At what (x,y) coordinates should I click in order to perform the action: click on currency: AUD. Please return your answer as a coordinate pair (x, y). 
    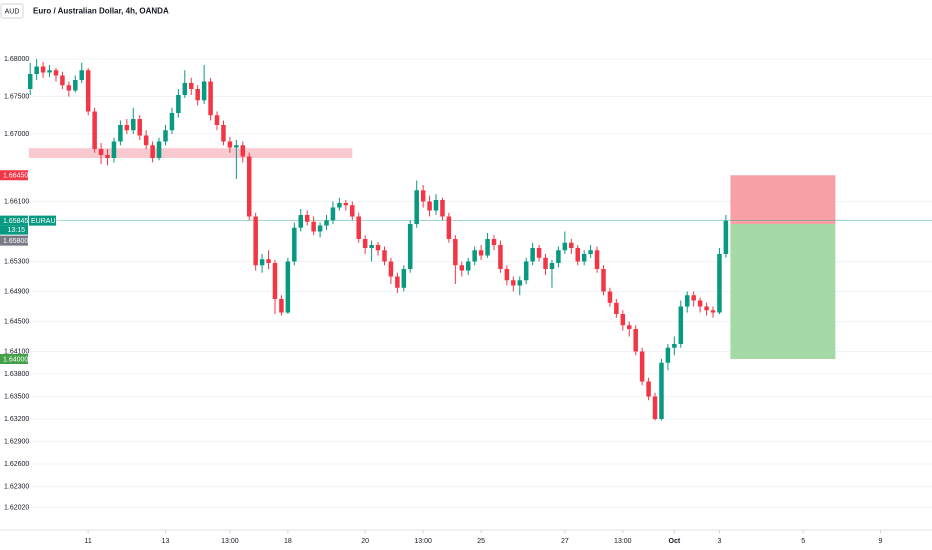
    Looking at the image, I should click on (12, 11).